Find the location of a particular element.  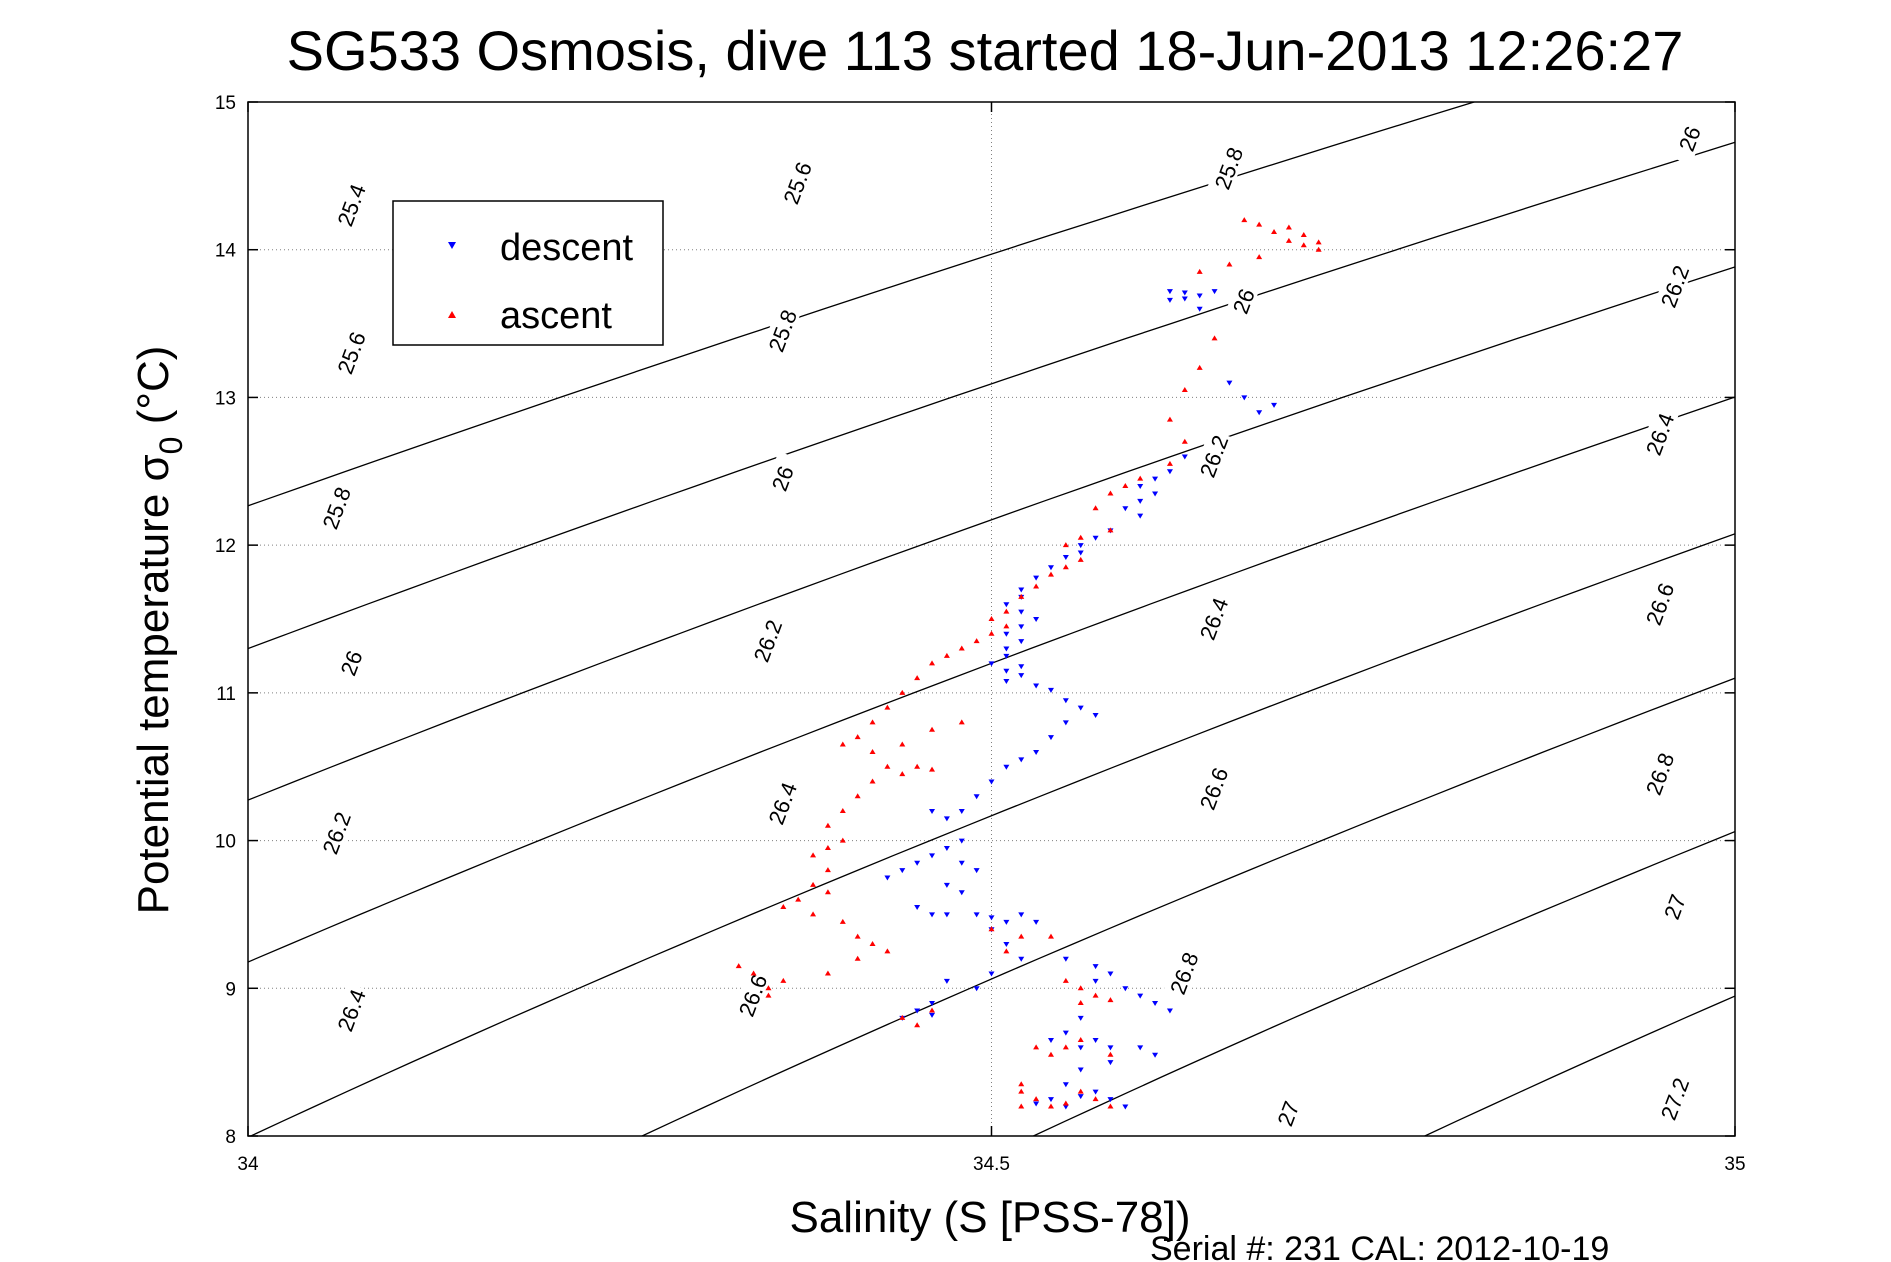

x-tick-label: 34 is located at coordinates (248, 1164).